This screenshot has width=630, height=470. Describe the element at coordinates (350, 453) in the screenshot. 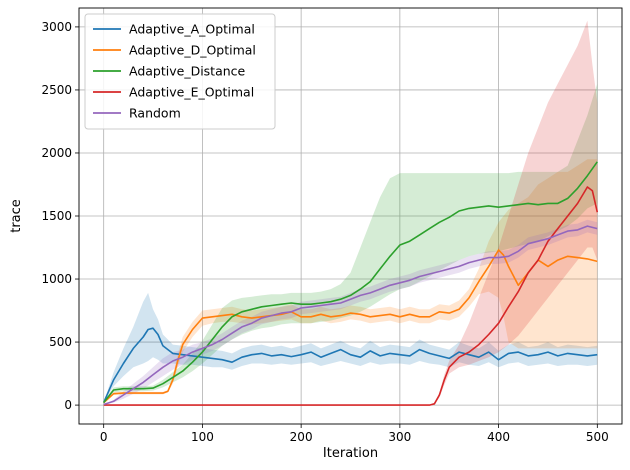

I see `x-axis-label: Iteration` at that location.